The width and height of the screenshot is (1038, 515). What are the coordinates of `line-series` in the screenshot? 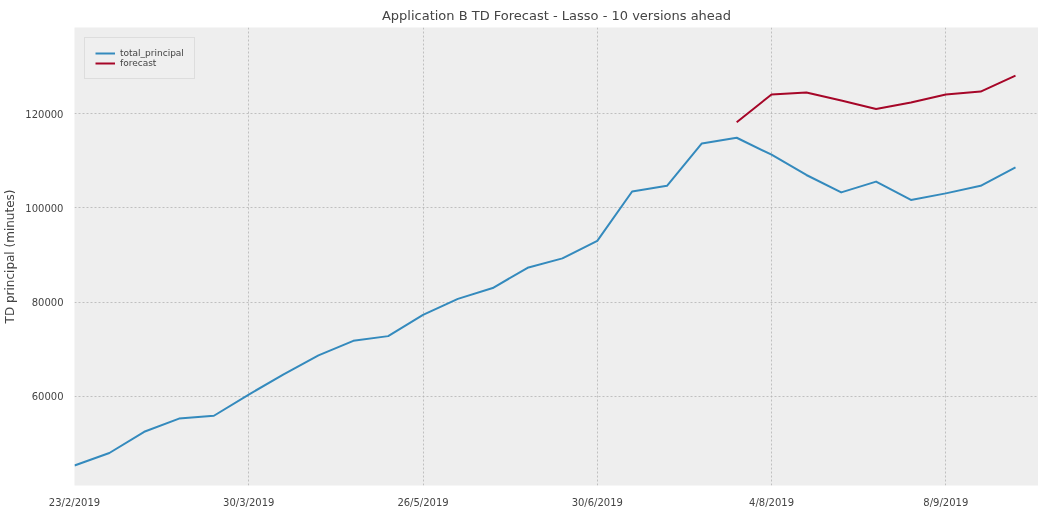 It's located at (876, 99).